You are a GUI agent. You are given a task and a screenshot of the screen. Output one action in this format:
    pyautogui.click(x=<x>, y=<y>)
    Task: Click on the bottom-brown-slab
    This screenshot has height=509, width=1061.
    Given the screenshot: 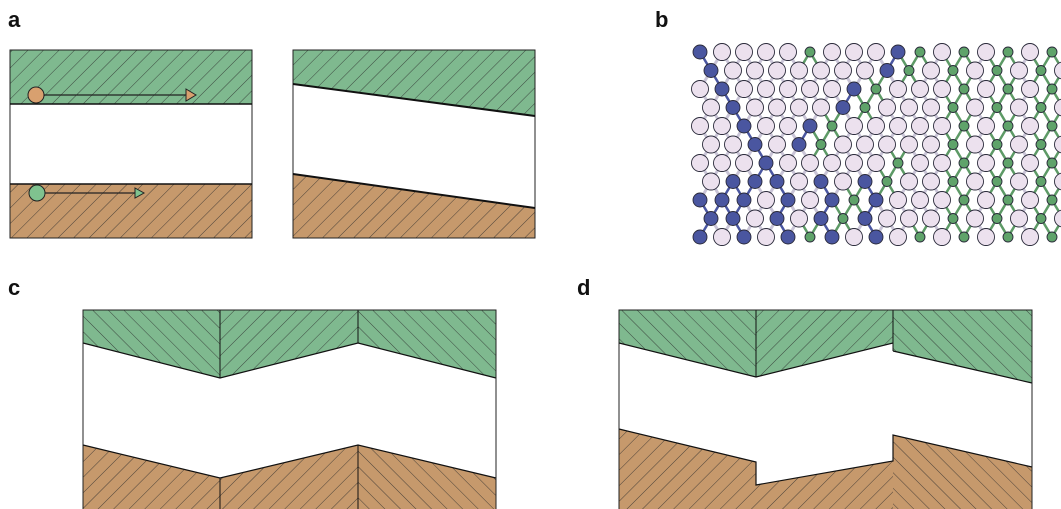 What is the action you would take?
    pyautogui.click(x=131, y=211)
    